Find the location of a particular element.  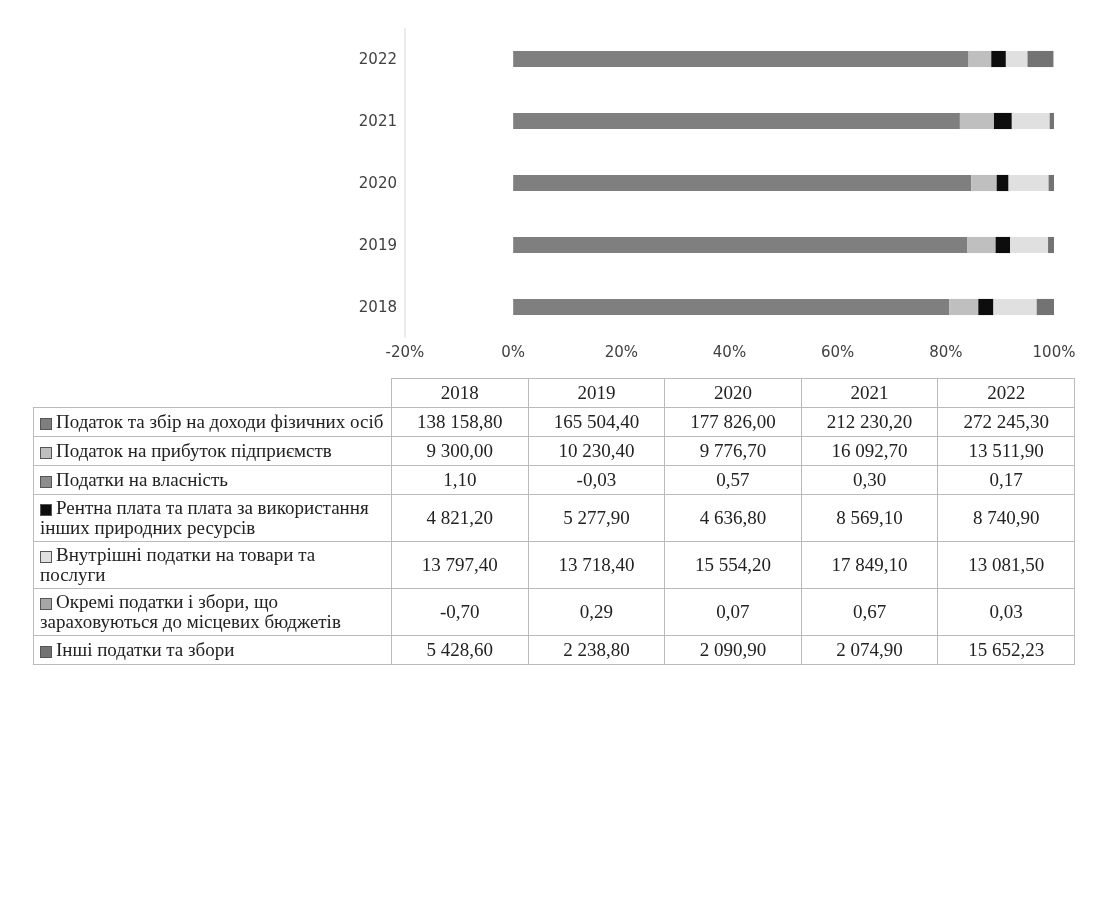

x-tick-label: 40% is located at coordinates (729, 351).